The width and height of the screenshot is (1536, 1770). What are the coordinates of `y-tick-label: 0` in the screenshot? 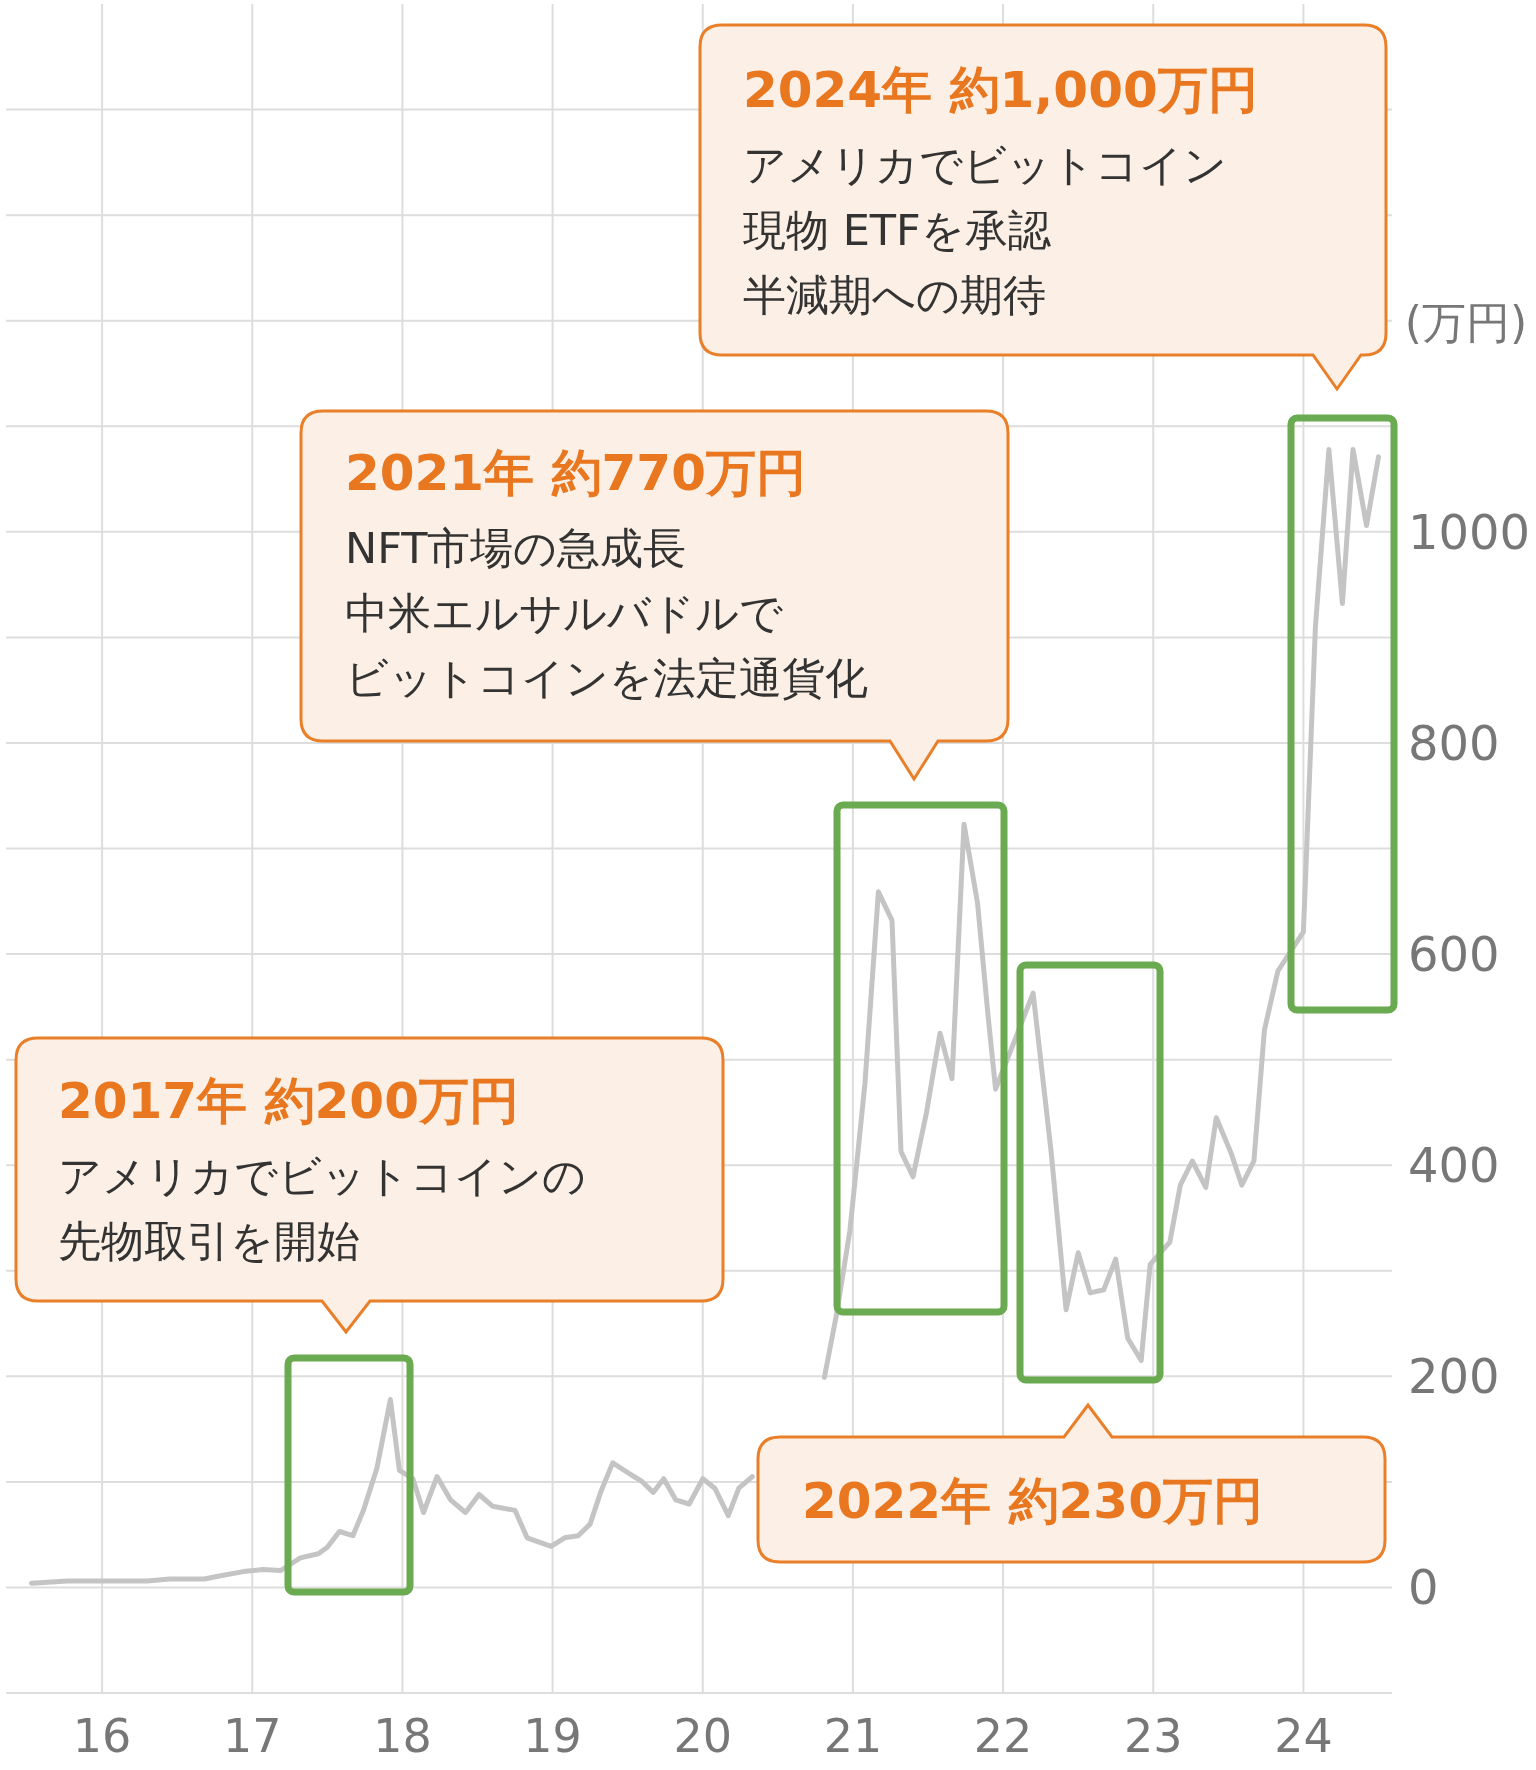 It's located at (1423, 1587).